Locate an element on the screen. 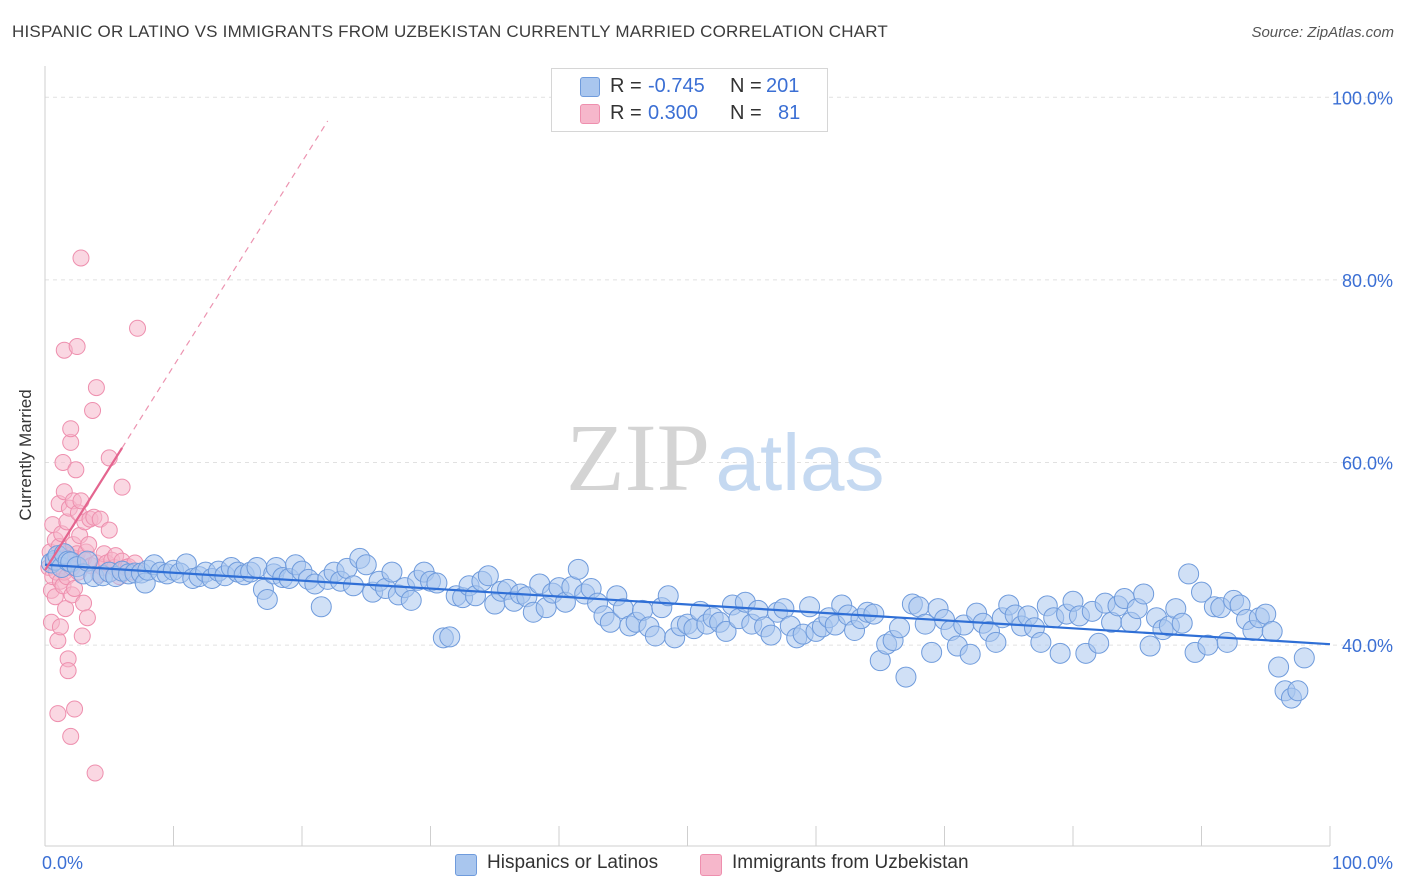 Image resolution: width=1406 pixels, height=892 pixels. trend-line-uzbekistan is located at coordinates (84, 509).